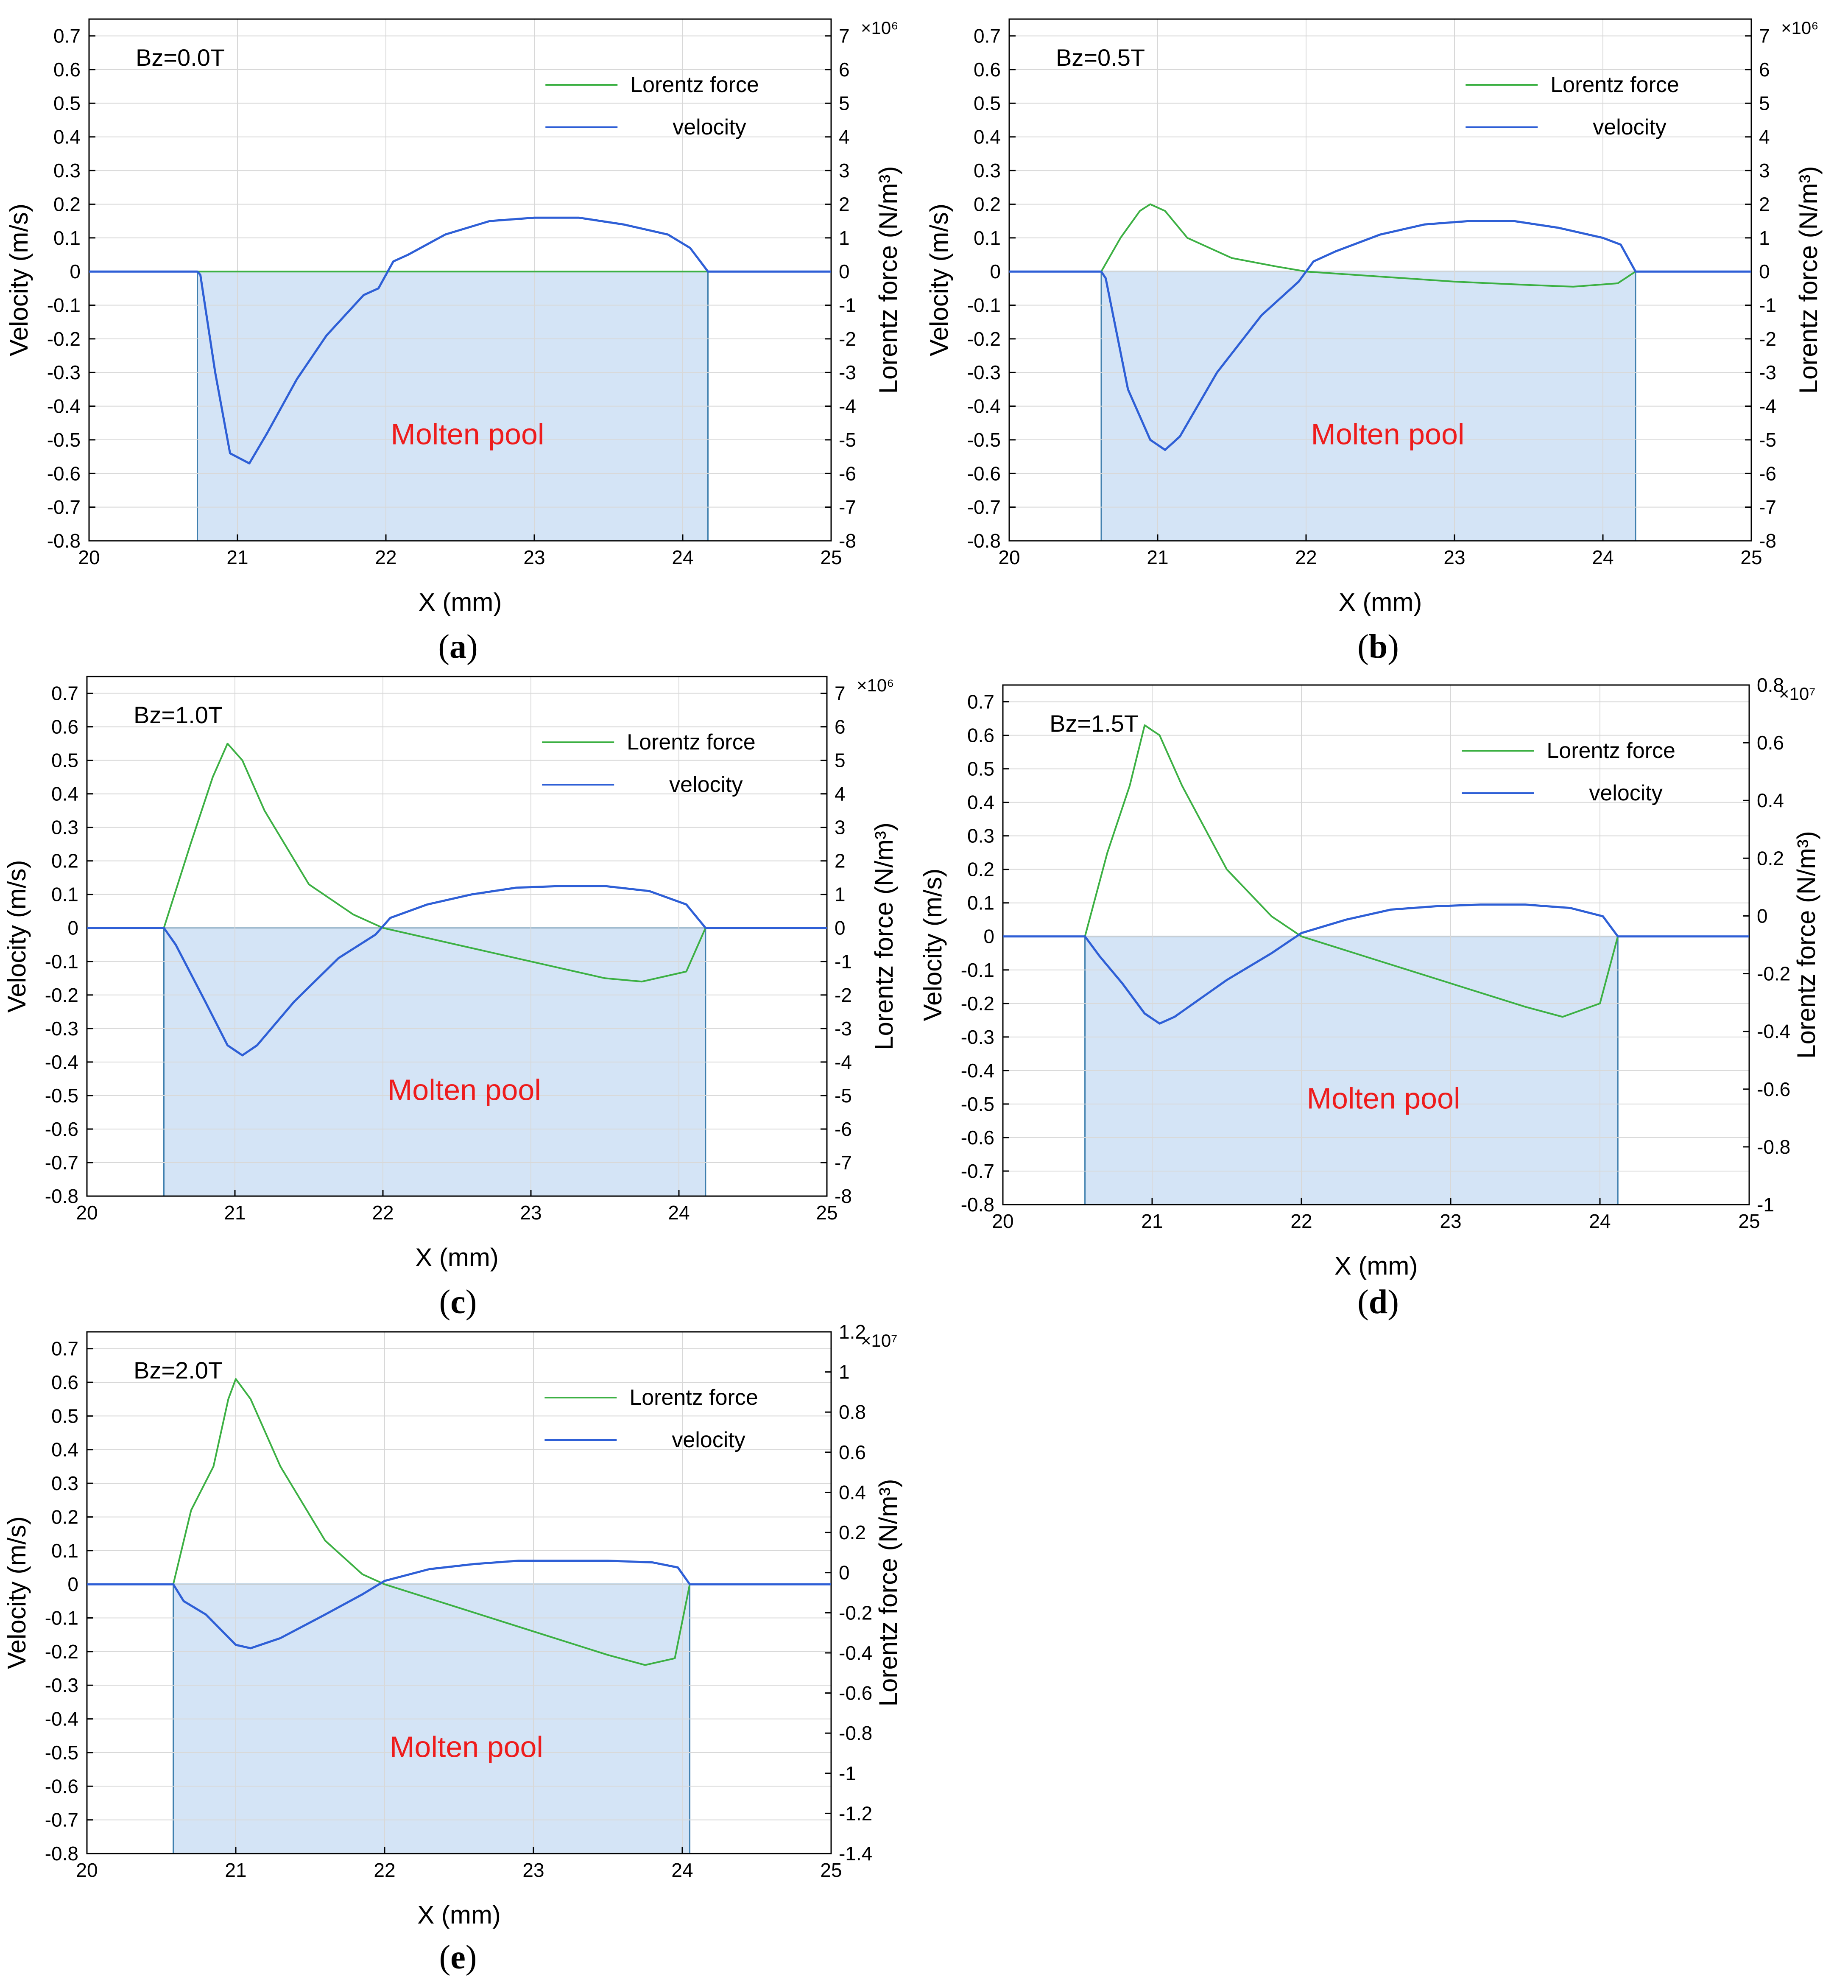  Describe the element at coordinates (67, 170) in the screenshot. I see `y-tick-label: 0.3` at that location.